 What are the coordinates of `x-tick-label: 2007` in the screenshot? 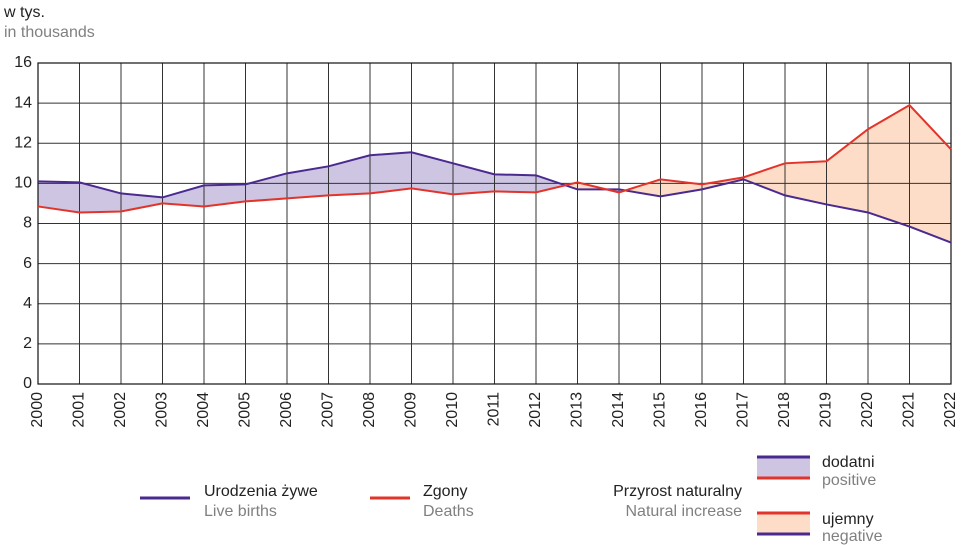 It's located at (328, 410).